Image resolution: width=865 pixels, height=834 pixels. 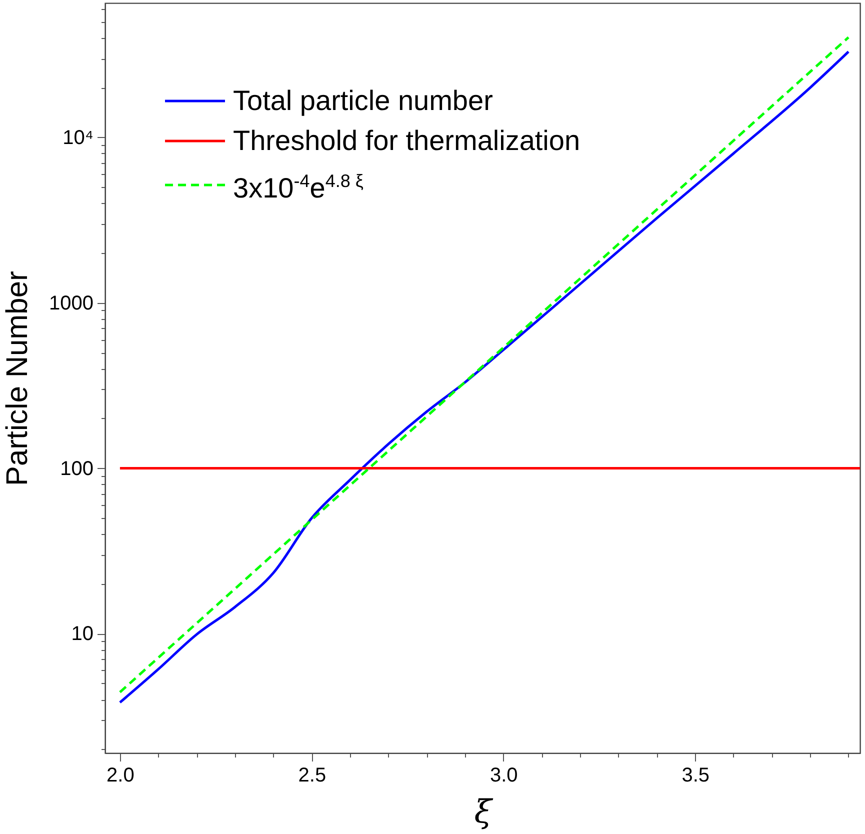 What do you see at coordinates (17, 378) in the screenshot?
I see `y-axis-title: Particle Number` at bounding box center [17, 378].